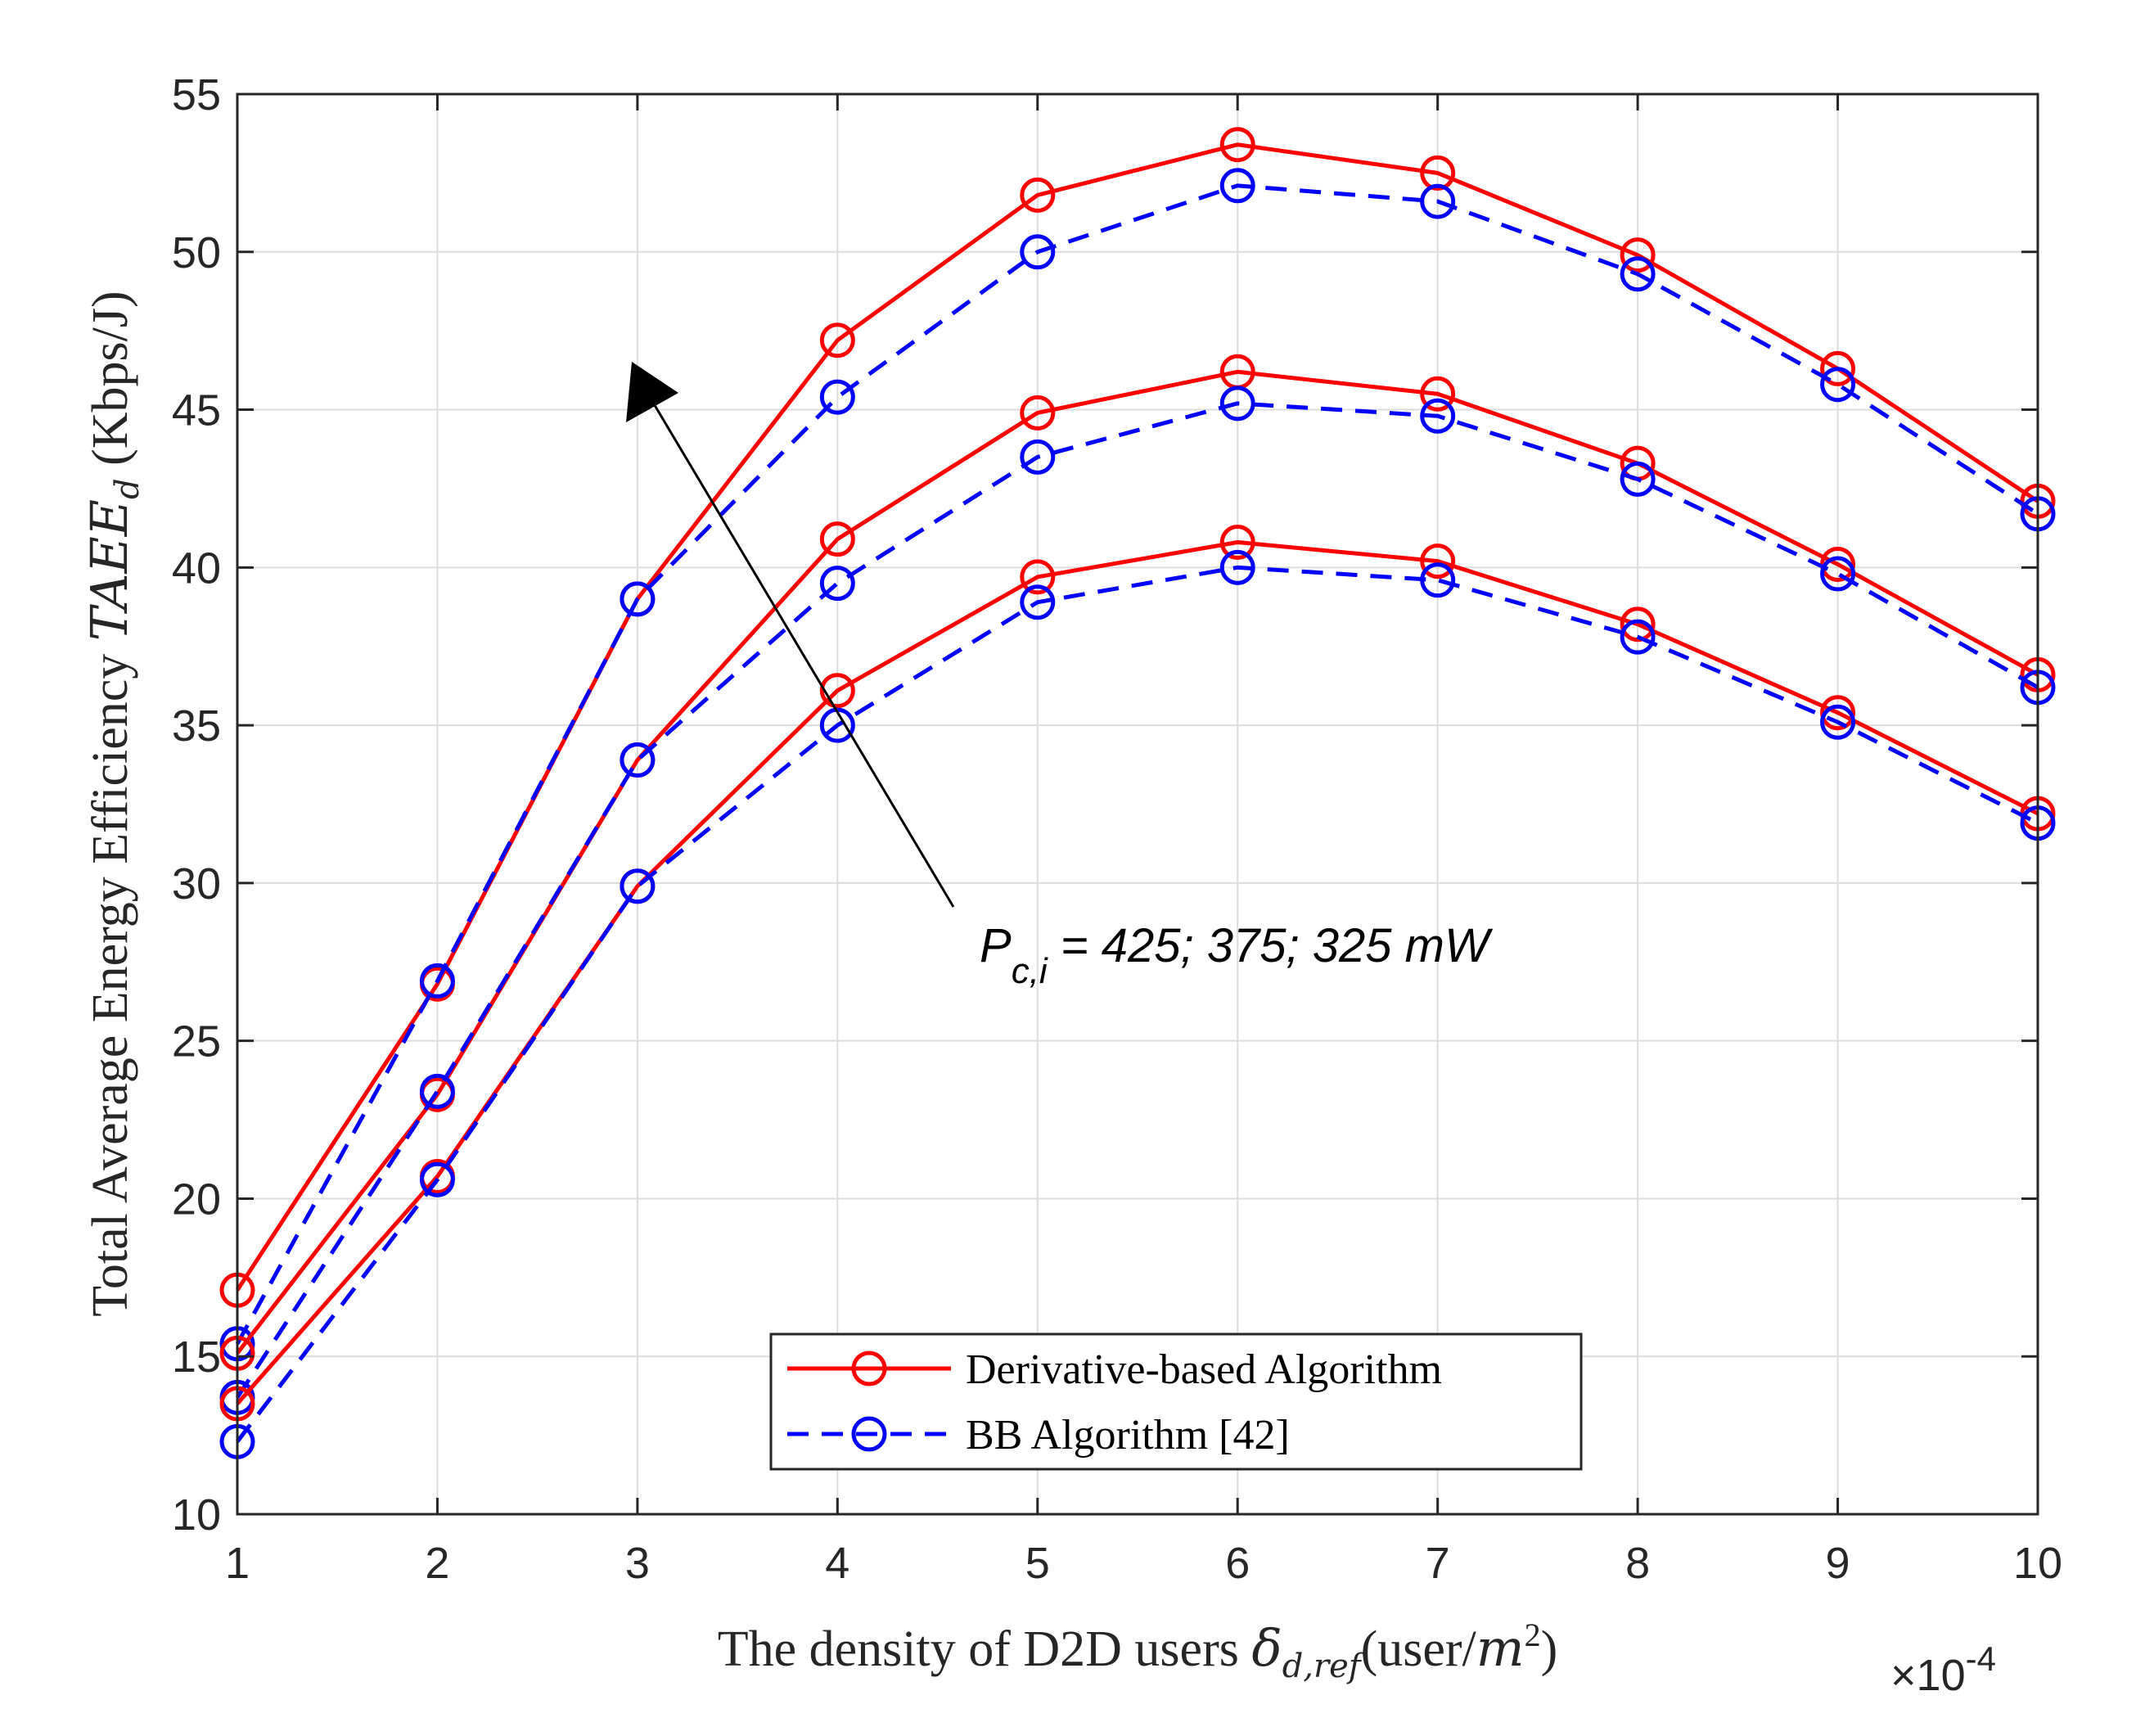 The image size is (2136, 1736). What do you see at coordinates (1038, 1563) in the screenshot?
I see `x-tick-label: 5` at bounding box center [1038, 1563].